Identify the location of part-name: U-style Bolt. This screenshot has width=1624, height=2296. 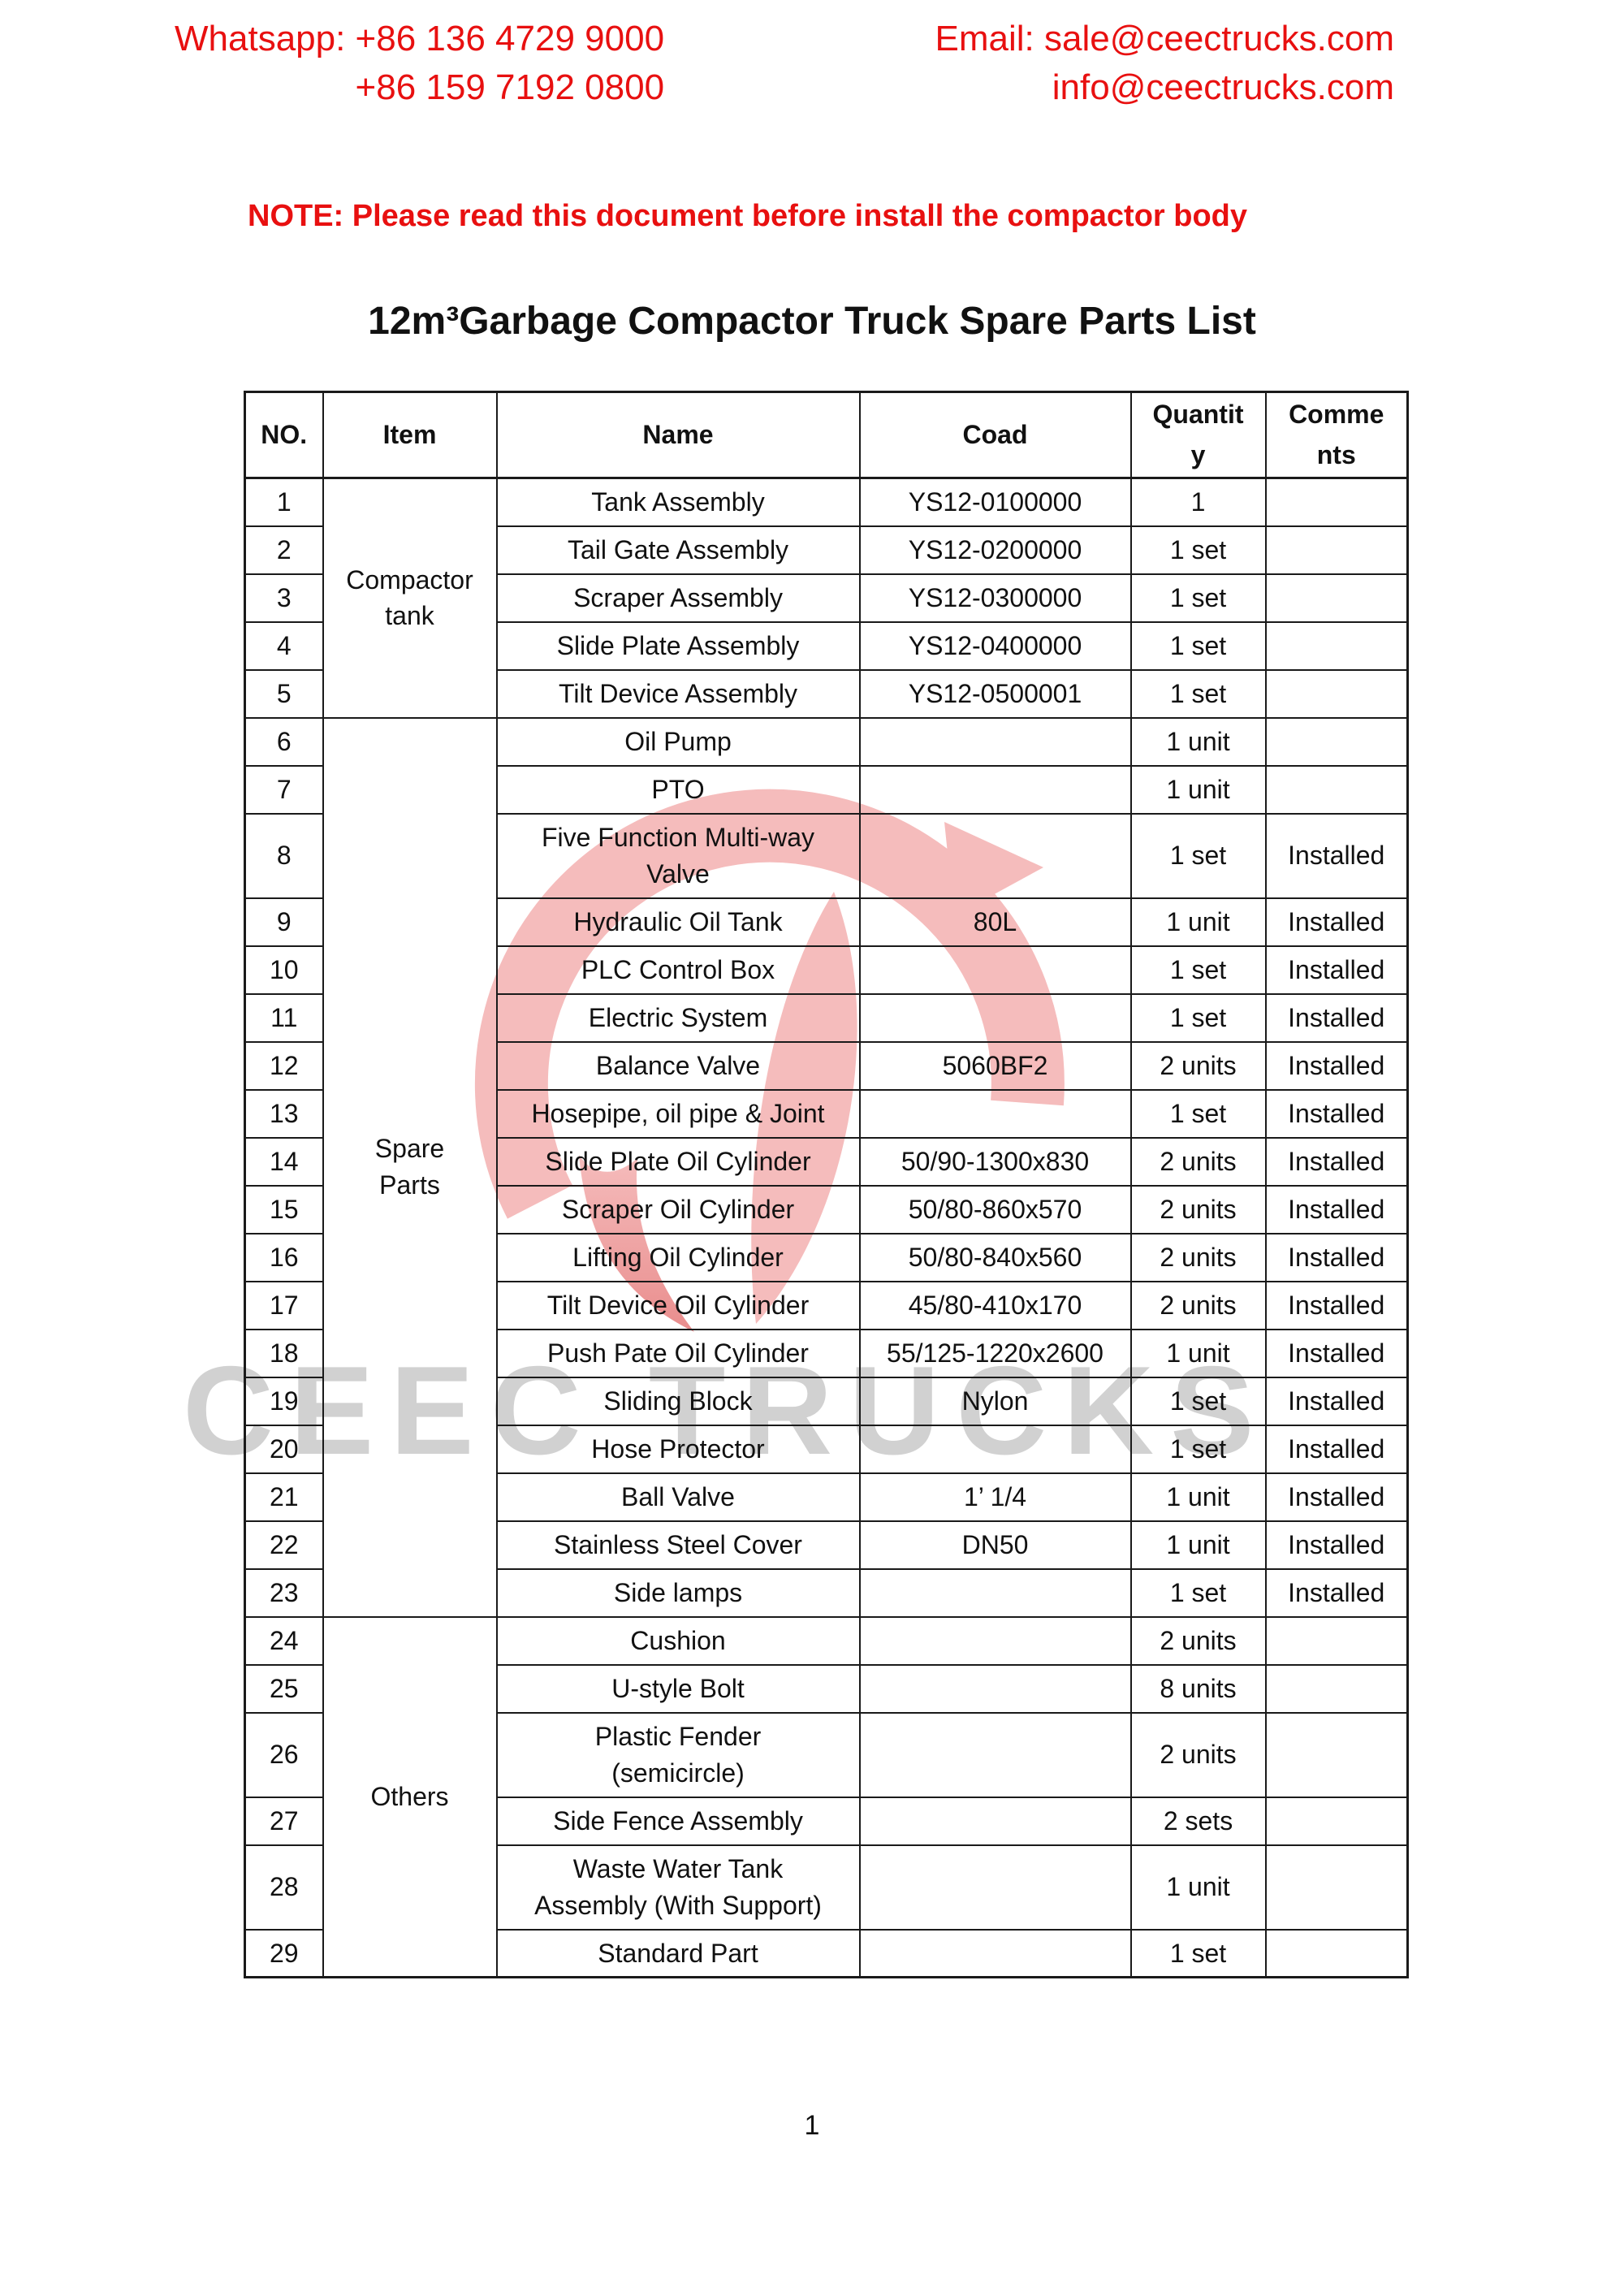
(678, 1688).